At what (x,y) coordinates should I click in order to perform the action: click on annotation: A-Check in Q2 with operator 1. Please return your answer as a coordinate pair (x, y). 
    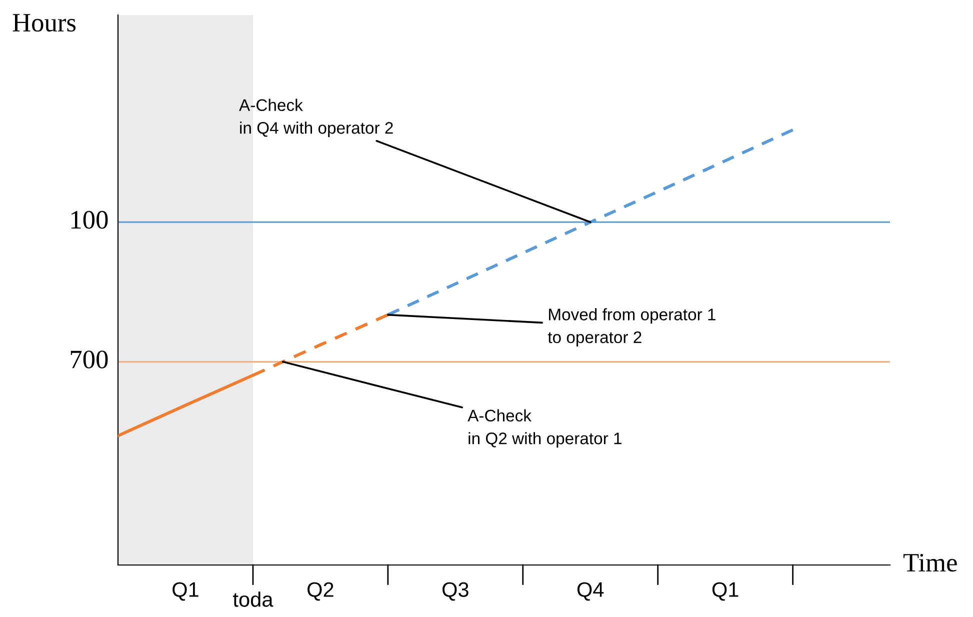
    Looking at the image, I should click on (545, 428).